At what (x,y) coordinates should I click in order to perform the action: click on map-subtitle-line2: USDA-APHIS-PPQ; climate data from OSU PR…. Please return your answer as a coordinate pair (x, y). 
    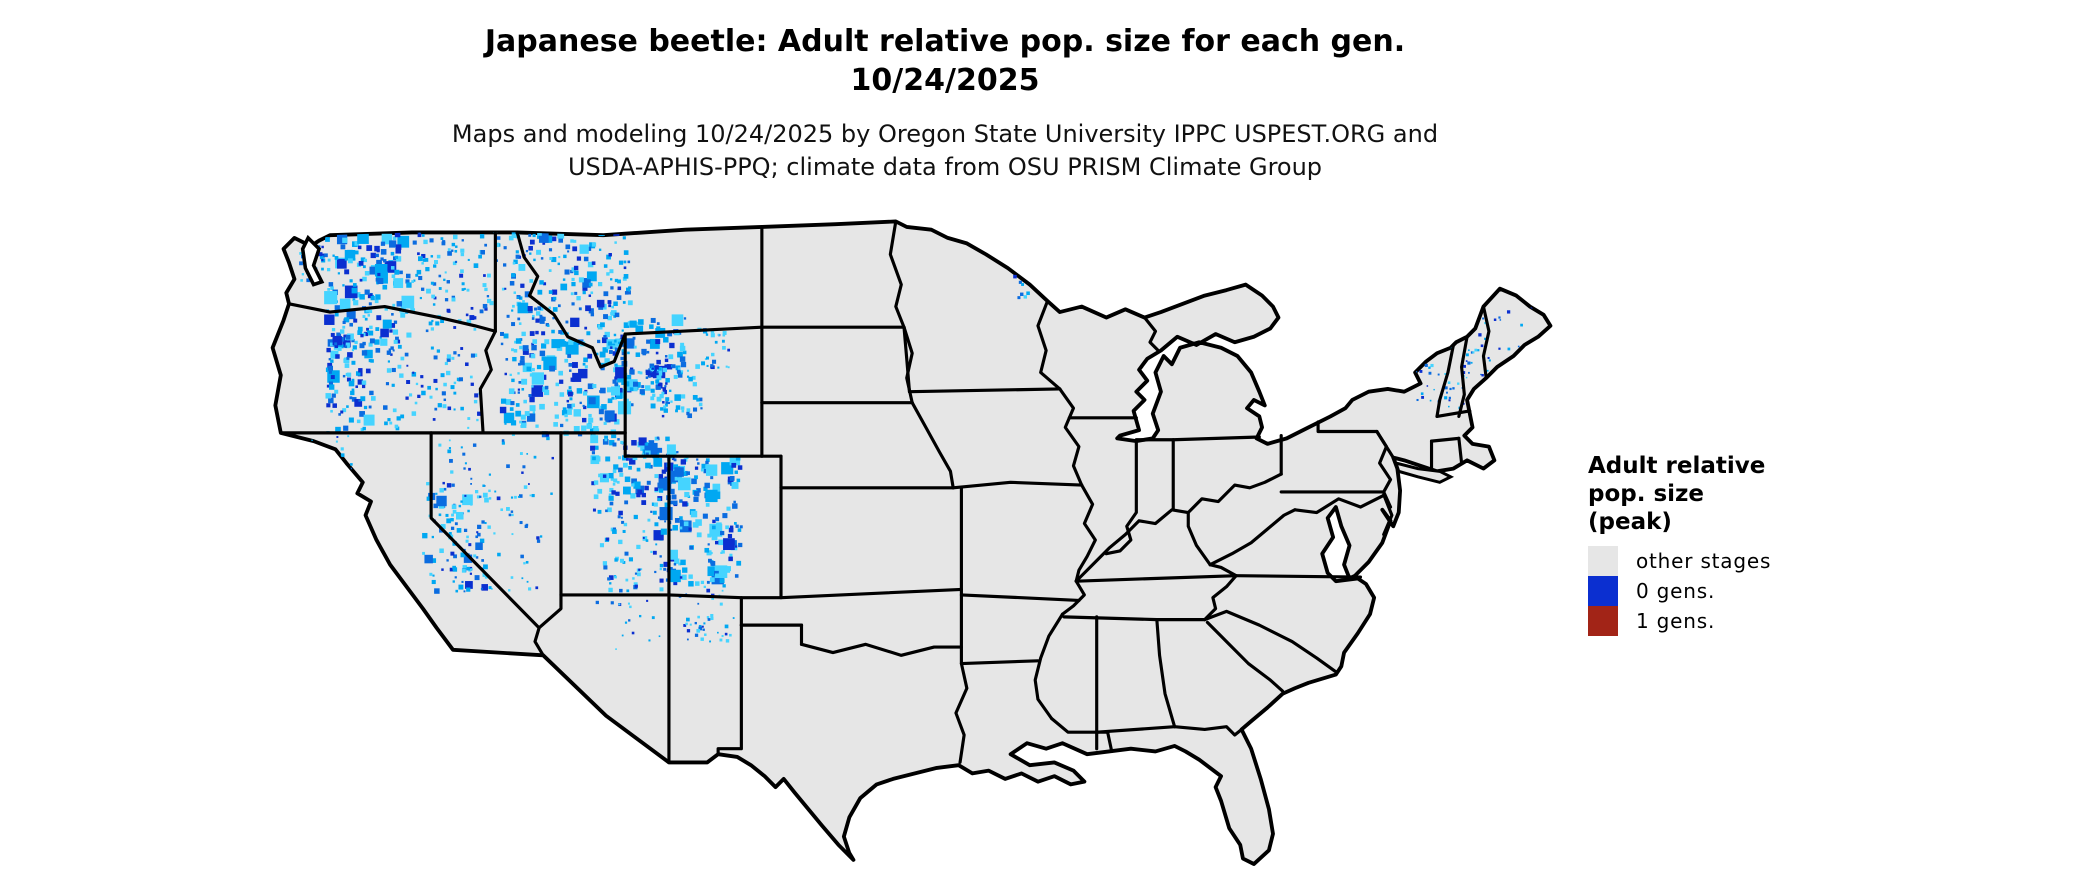
    Looking at the image, I should click on (945, 167).